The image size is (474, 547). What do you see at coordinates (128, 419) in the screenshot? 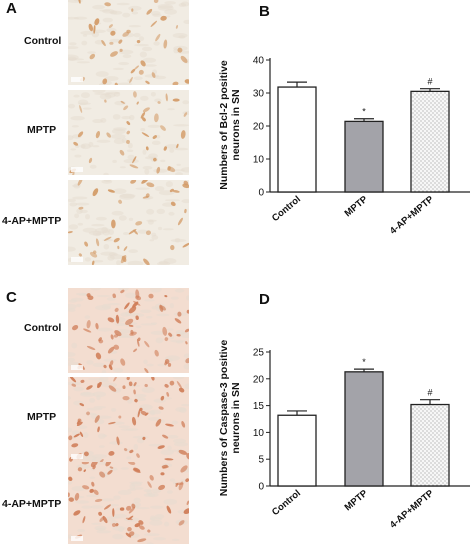
I see `micrograph-caspase3-mptp` at bounding box center [128, 419].